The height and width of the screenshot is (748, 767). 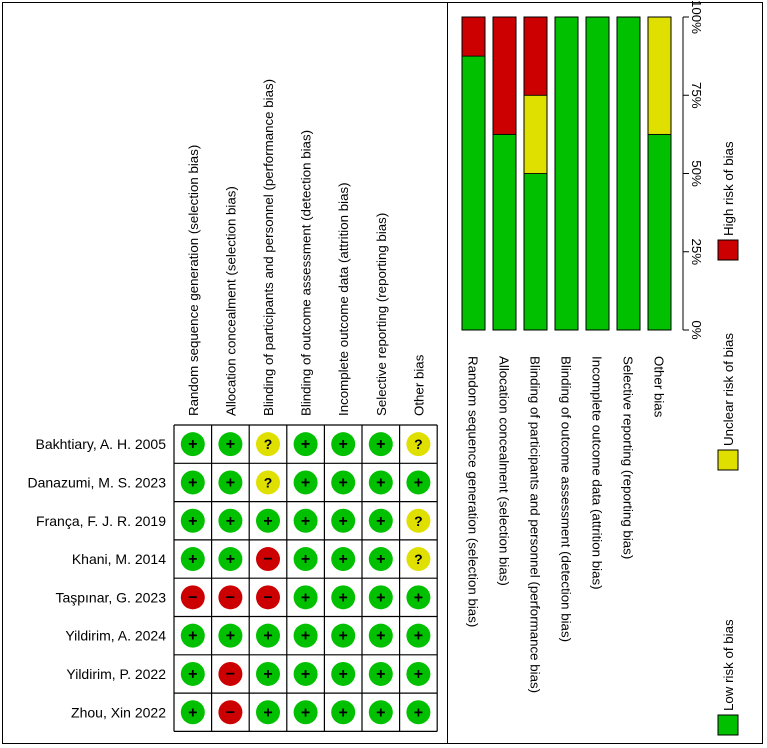 What do you see at coordinates (110, 597) in the screenshot?
I see `study-name-label: Taşpınar, G. 2023` at bounding box center [110, 597].